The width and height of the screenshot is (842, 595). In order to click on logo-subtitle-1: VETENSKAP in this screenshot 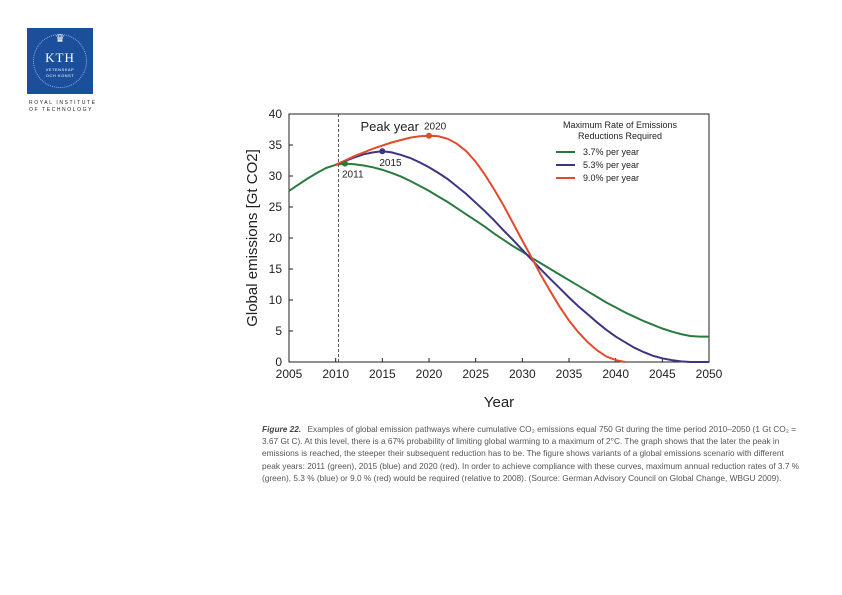, I will do `click(60, 69)`.